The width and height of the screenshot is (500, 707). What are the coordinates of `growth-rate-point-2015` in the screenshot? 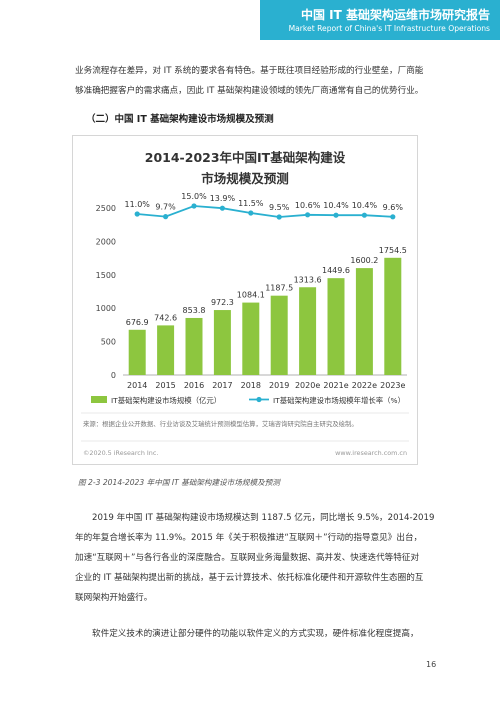 It's located at (166, 217).